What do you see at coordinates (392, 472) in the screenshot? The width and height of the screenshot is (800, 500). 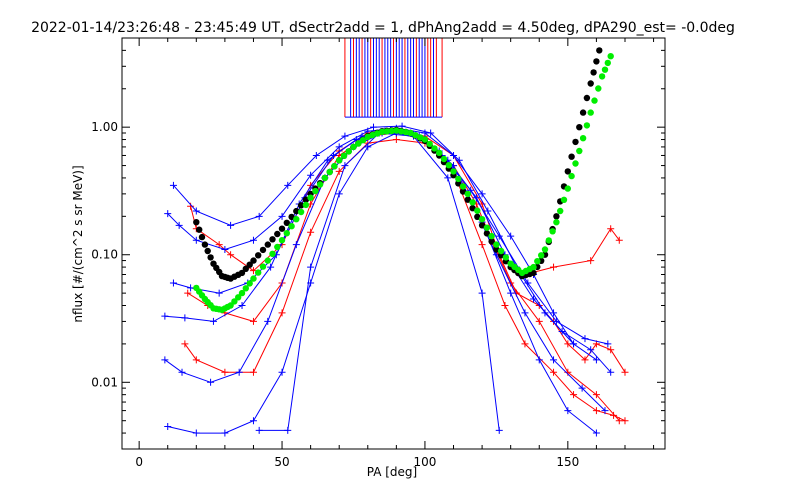 I see `x-axis-label: PA [deg]` at bounding box center [392, 472].